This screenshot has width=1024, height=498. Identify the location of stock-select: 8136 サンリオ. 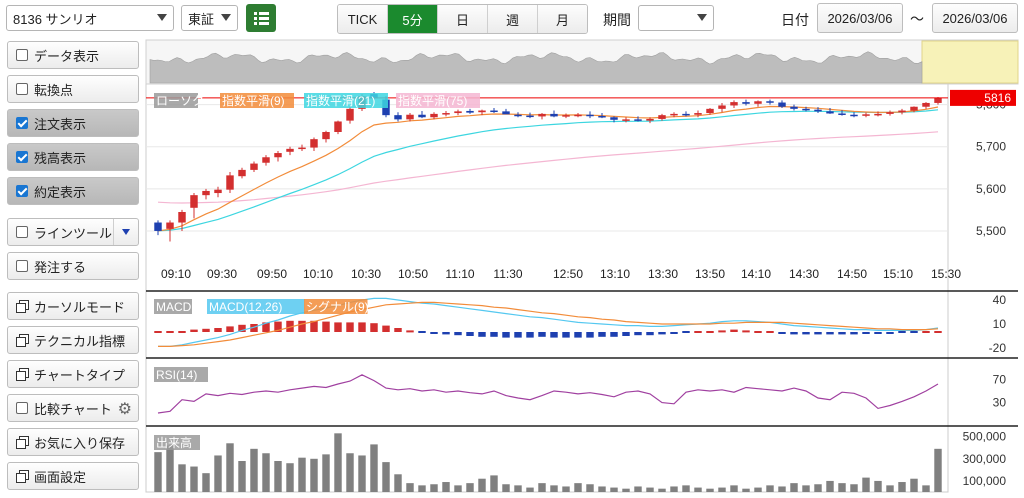
(90, 18).